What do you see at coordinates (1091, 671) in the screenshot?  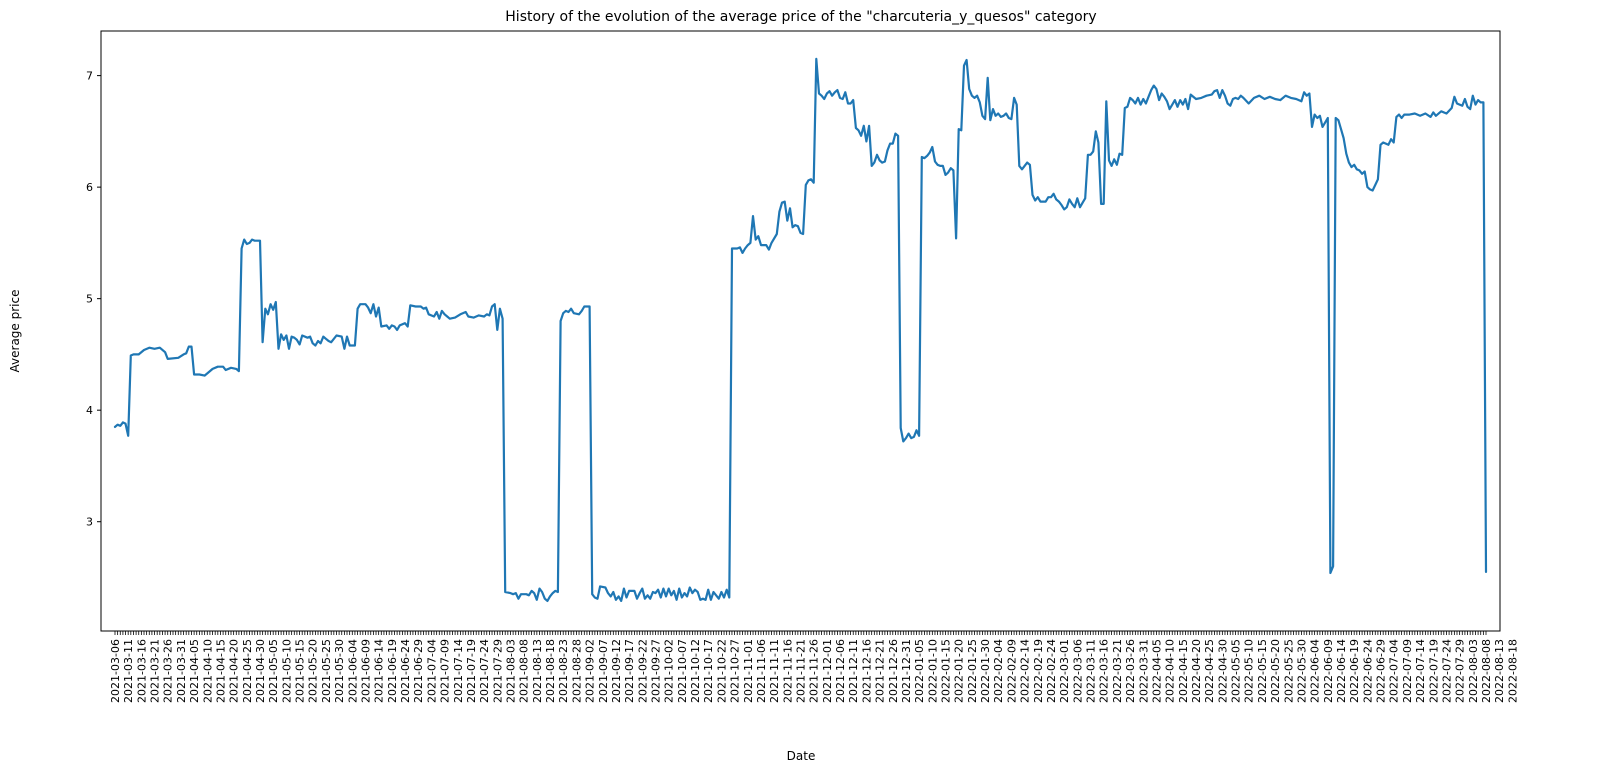 I see `x-tick-label: 2022-03-11` at bounding box center [1091, 671].